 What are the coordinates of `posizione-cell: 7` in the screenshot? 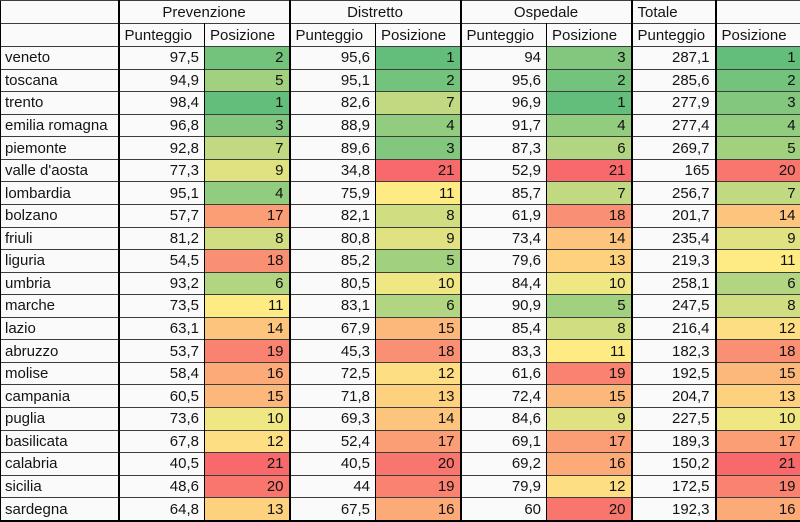 It's located at (247, 148).